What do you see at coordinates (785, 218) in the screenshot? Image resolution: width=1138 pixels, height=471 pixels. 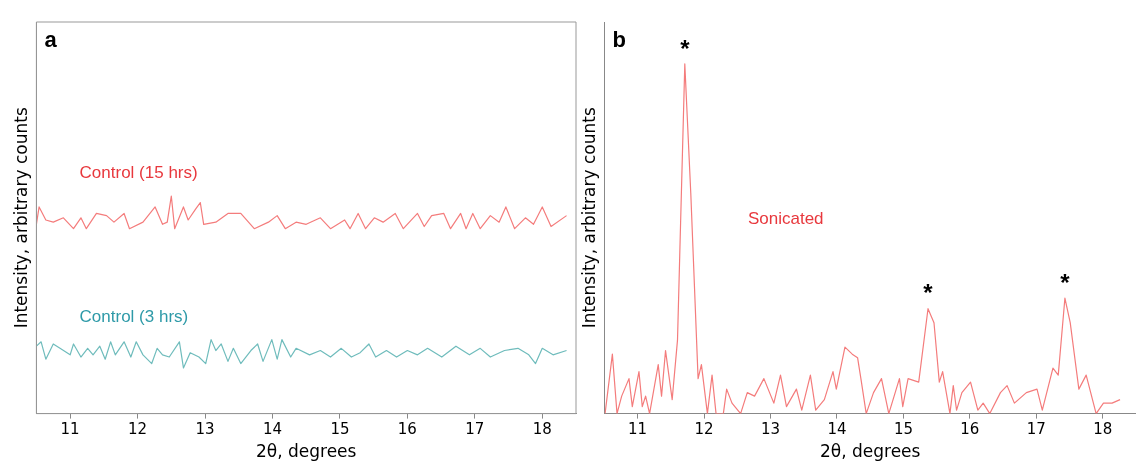 I see `text: Sonicated` at bounding box center [785, 218].